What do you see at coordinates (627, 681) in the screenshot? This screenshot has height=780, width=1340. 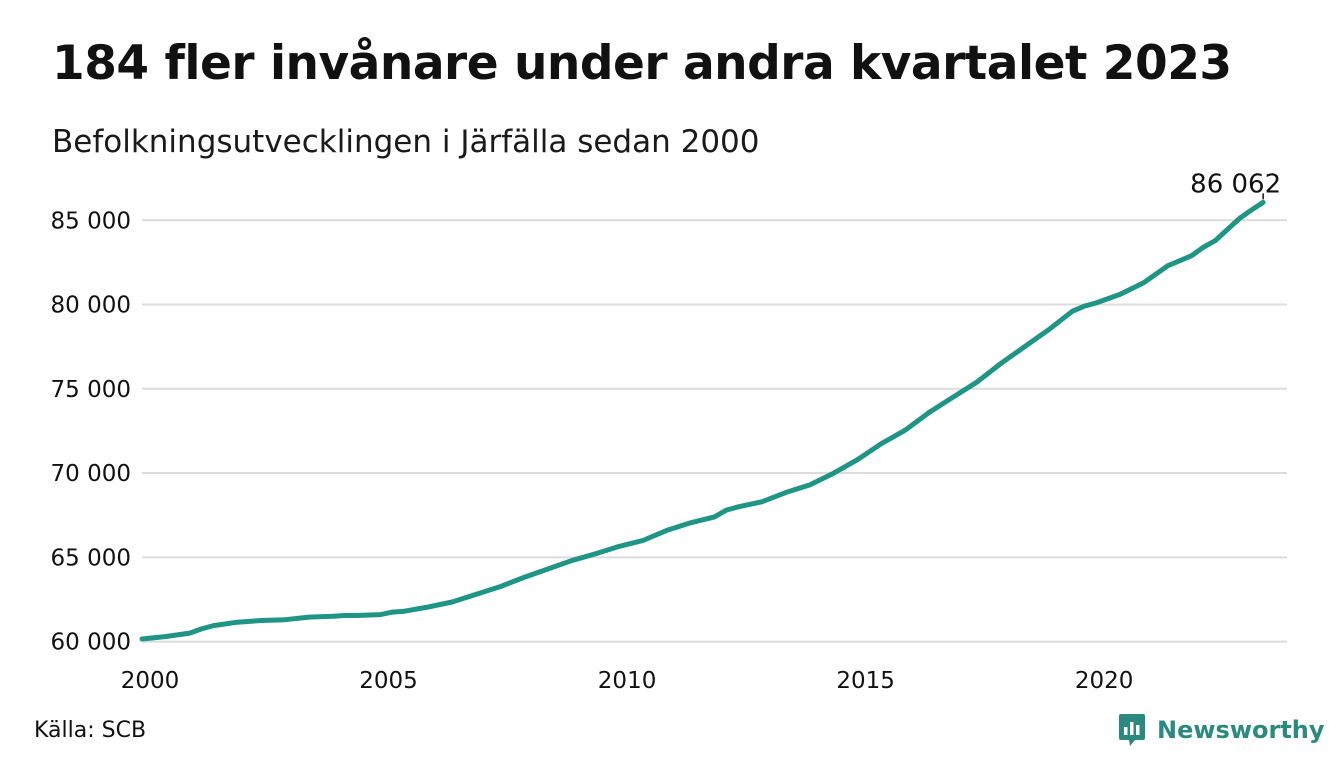 I see `x-tick-label: 2010` at bounding box center [627, 681].